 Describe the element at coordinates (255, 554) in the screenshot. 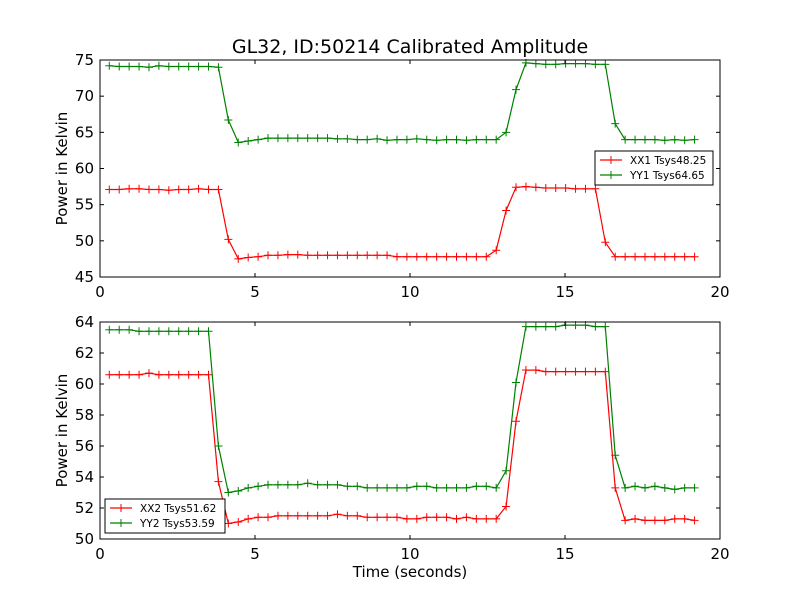

I see `x-tick-label: 5` at that location.